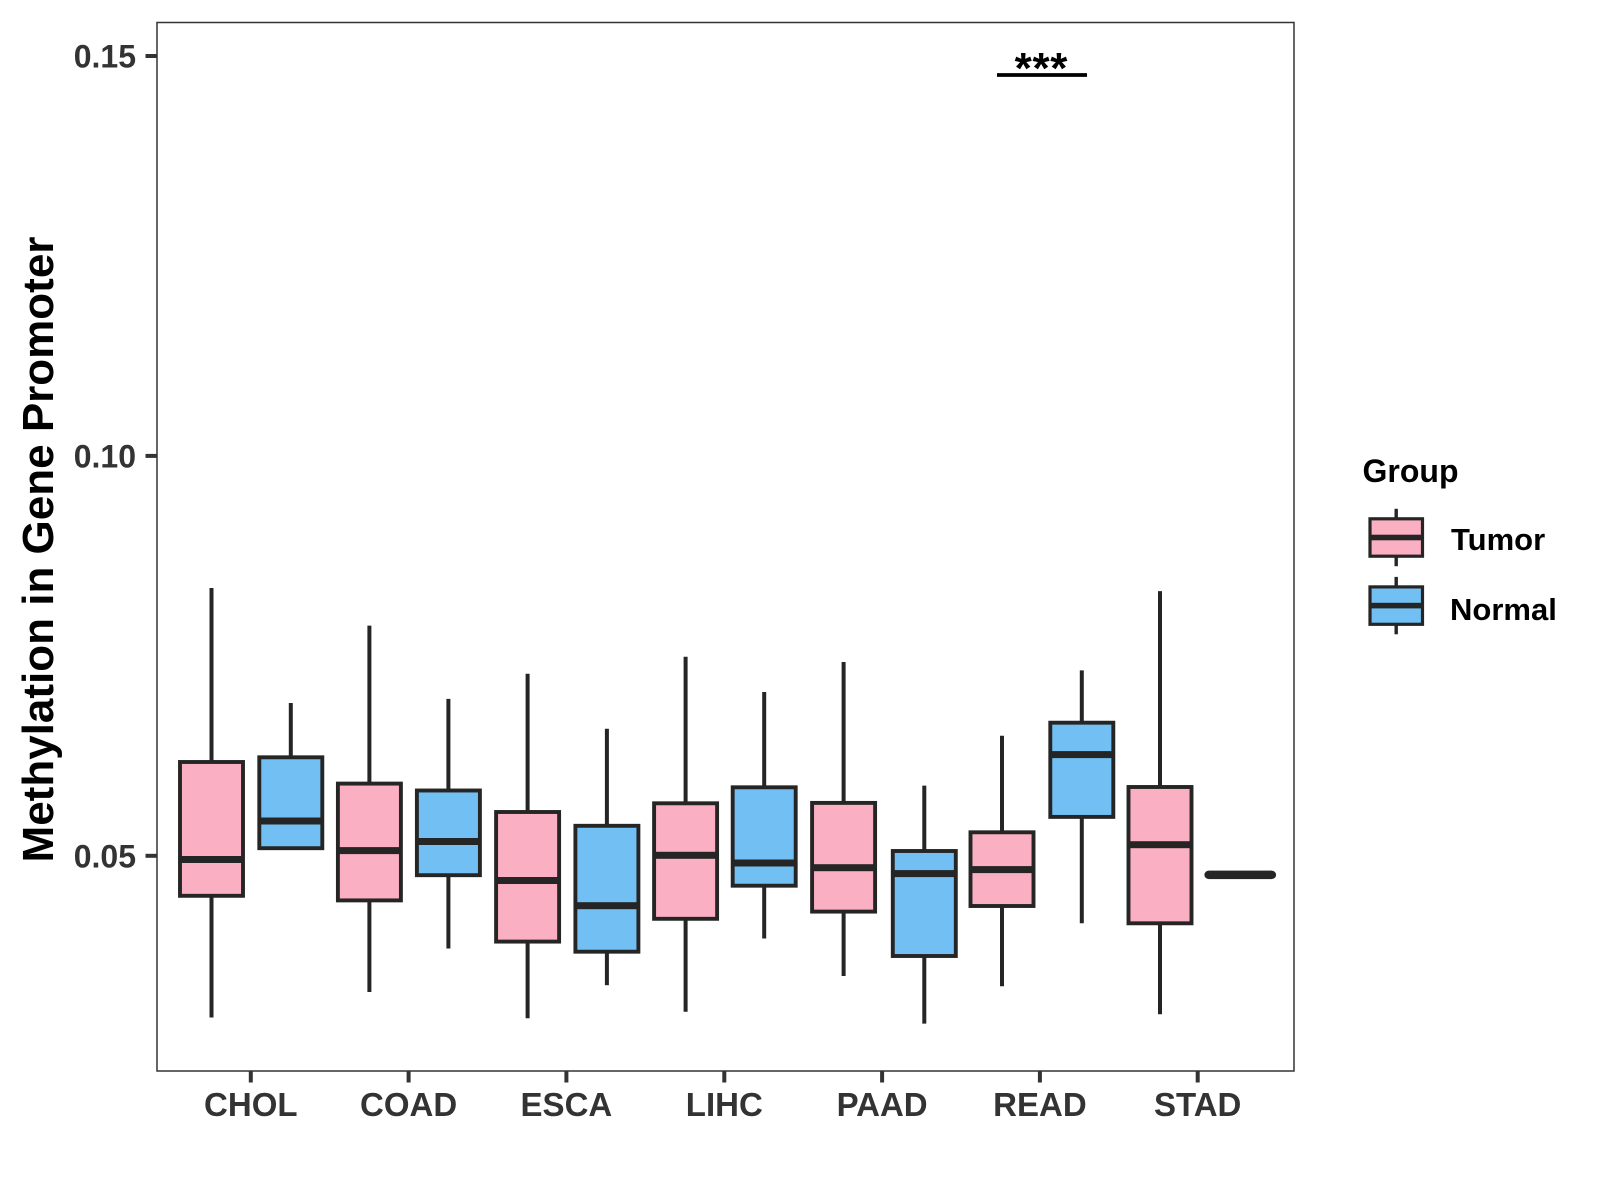  Describe the element at coordinates (1040, 1104) in the screenshot. I see `svg-text: READ` at that location.